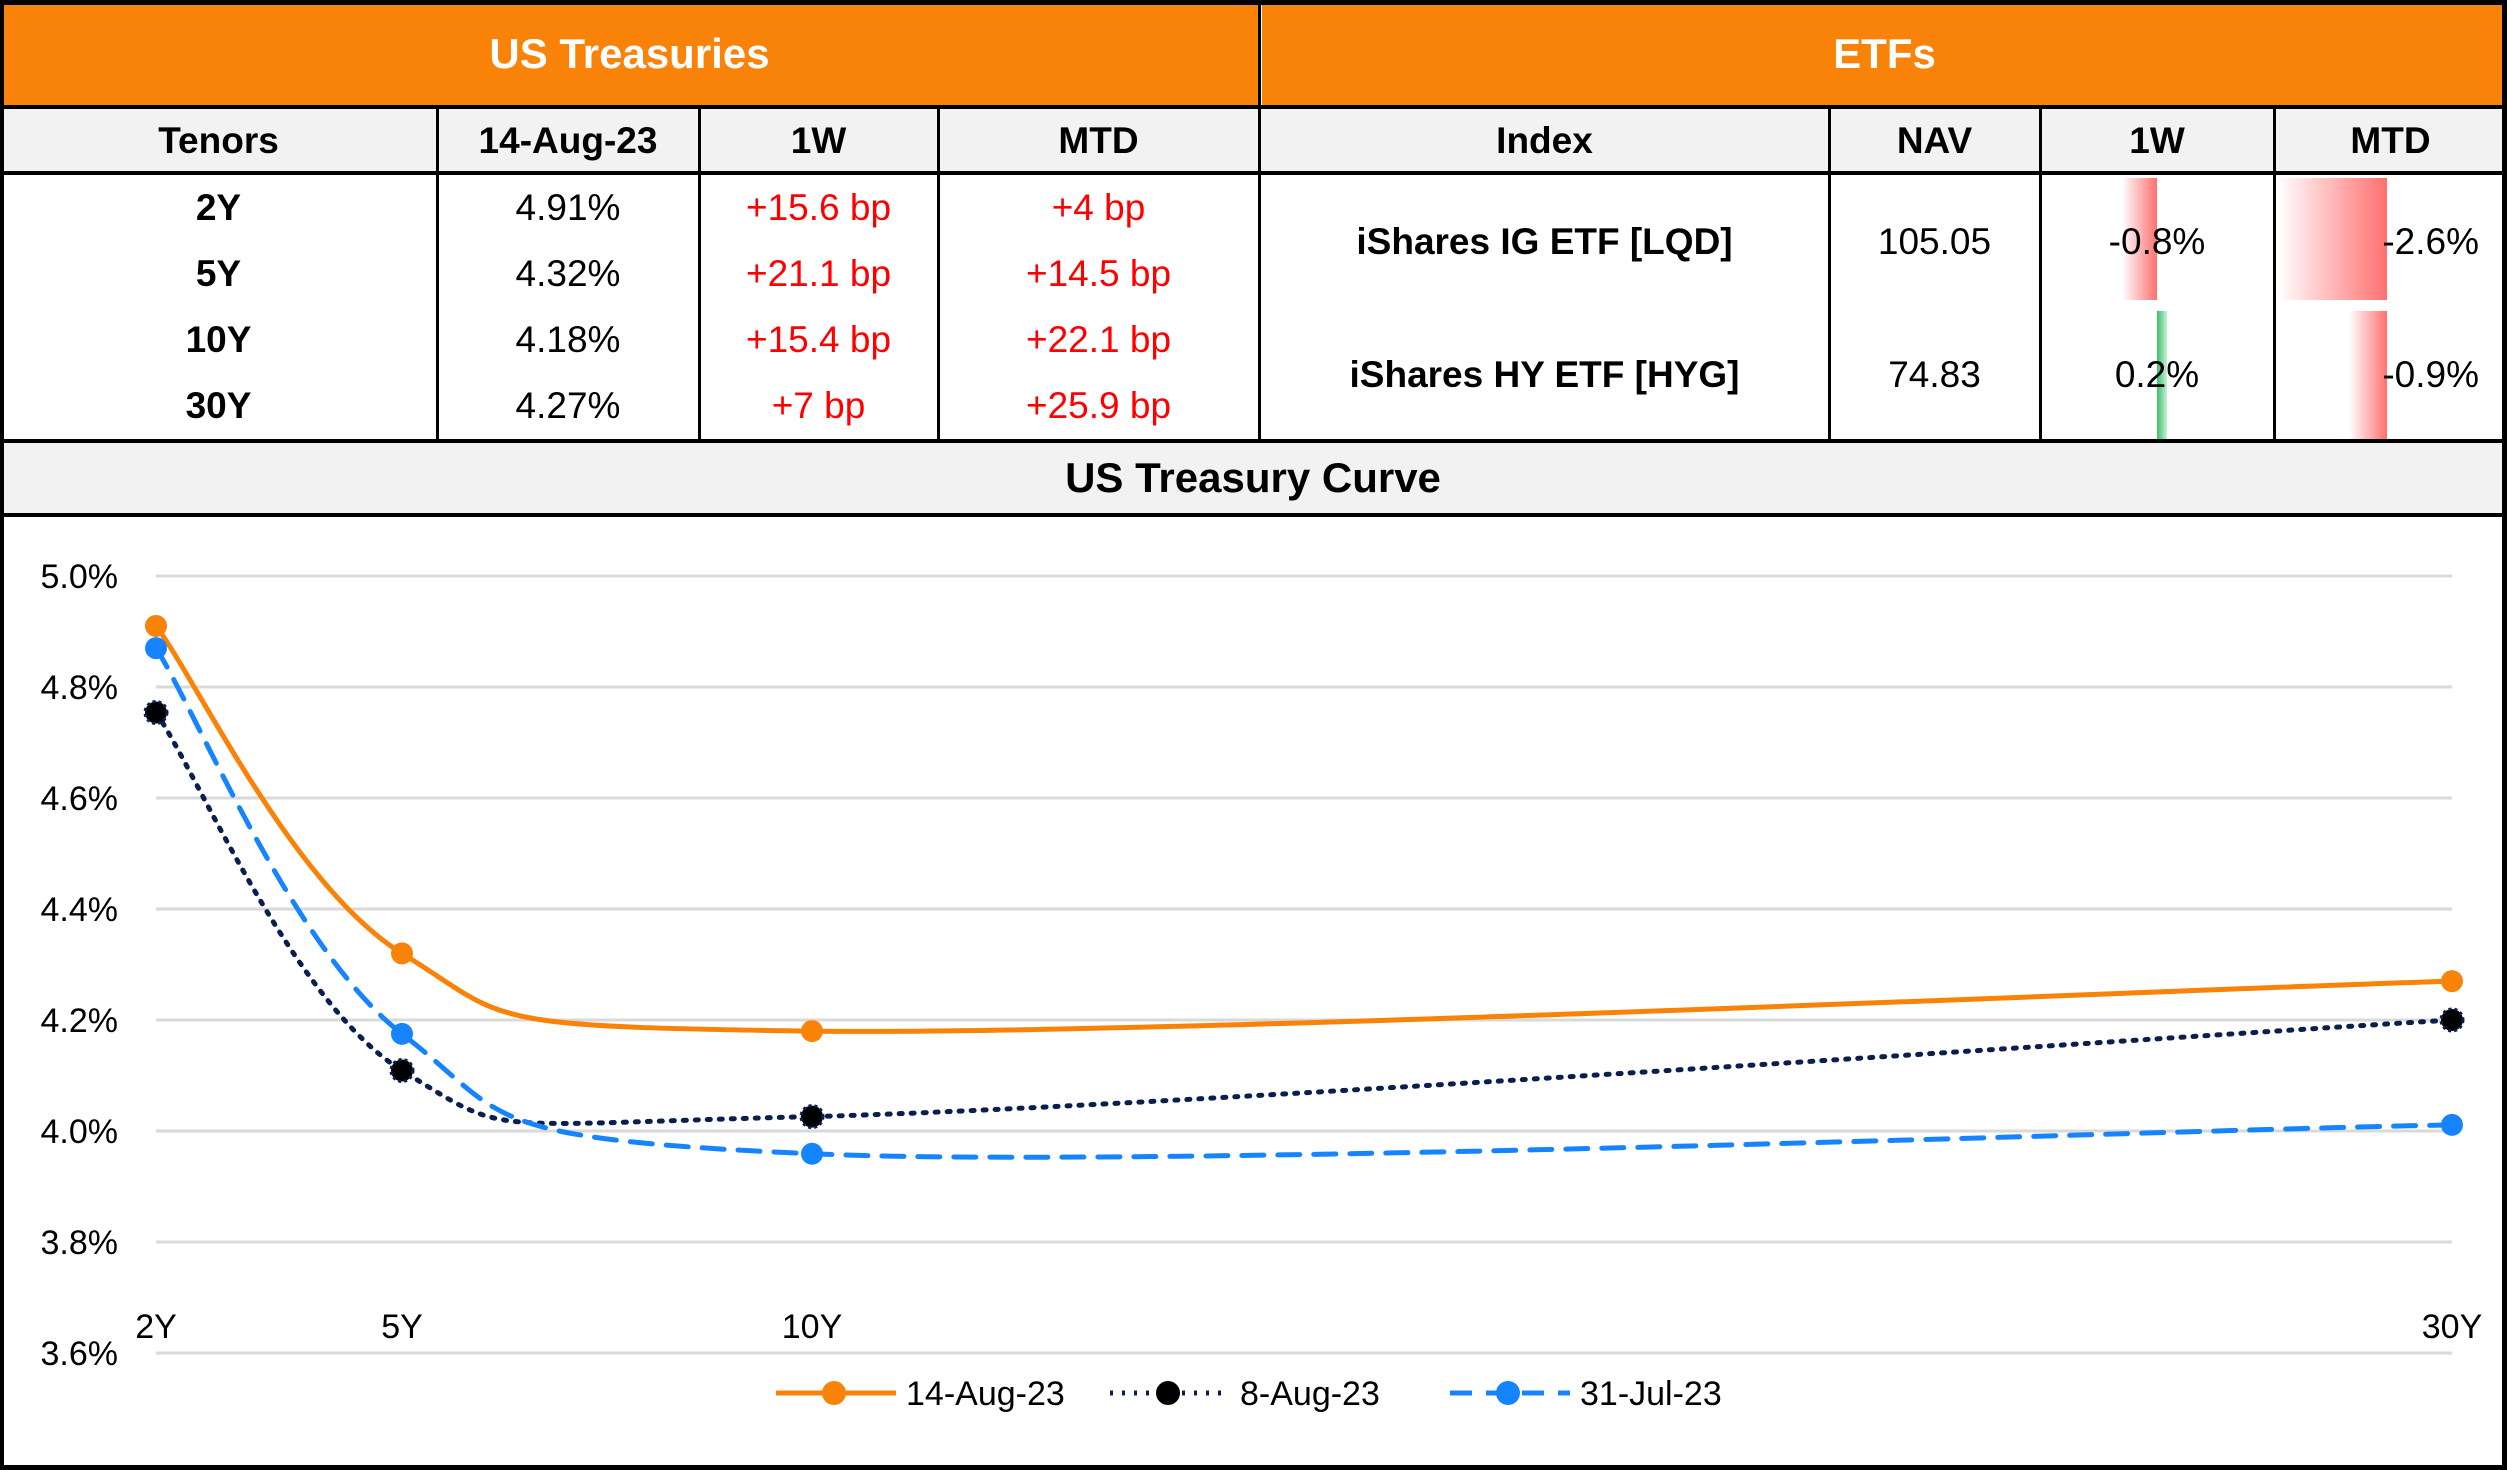 This screenshot has height=1470, width=2507. What do you see at coordinates (2452, 1327) in the screenshot?
I see `x-tick-label: 30Y` at bounding box center [2452, 1327].